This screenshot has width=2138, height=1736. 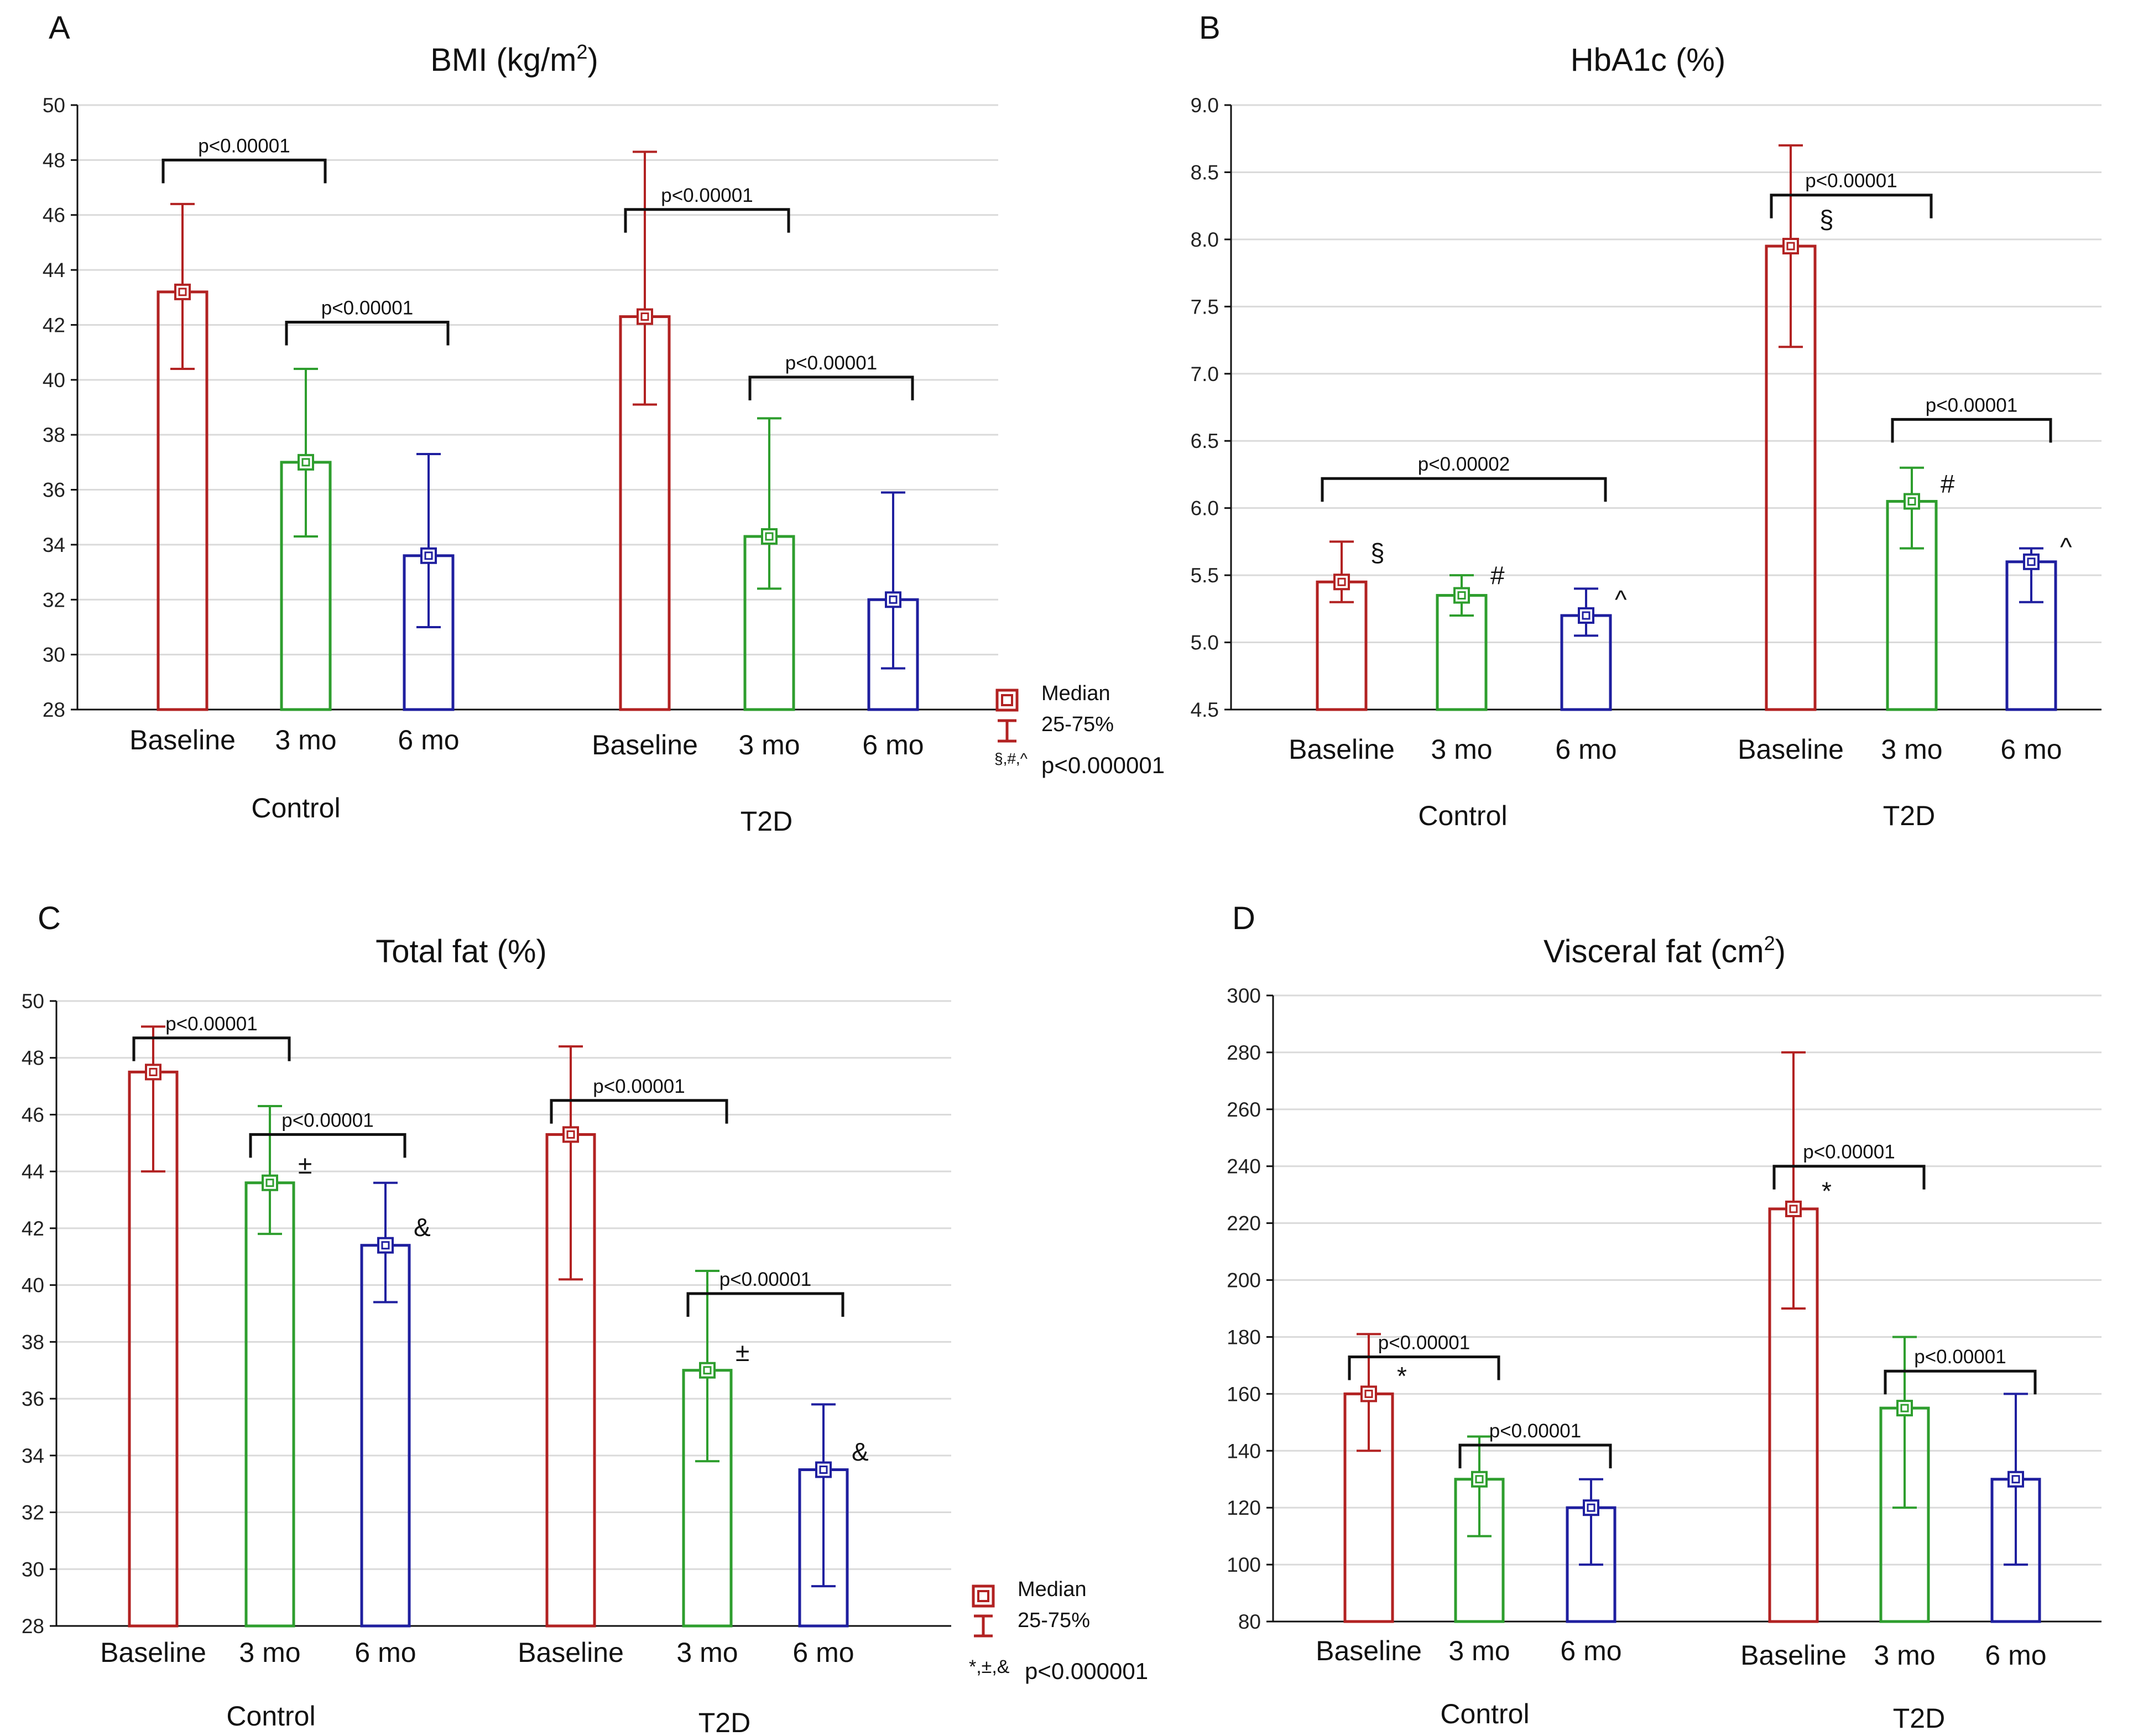 I want to click on y-tick-label: 7.5, so click(x=1205, y=306).